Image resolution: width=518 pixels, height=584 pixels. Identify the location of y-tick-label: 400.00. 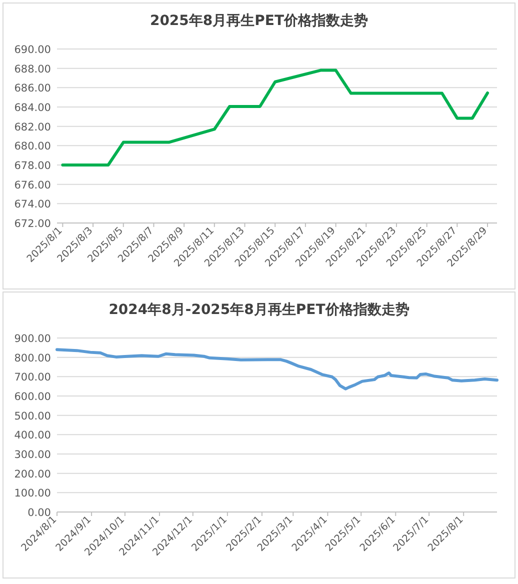
(32, 436).